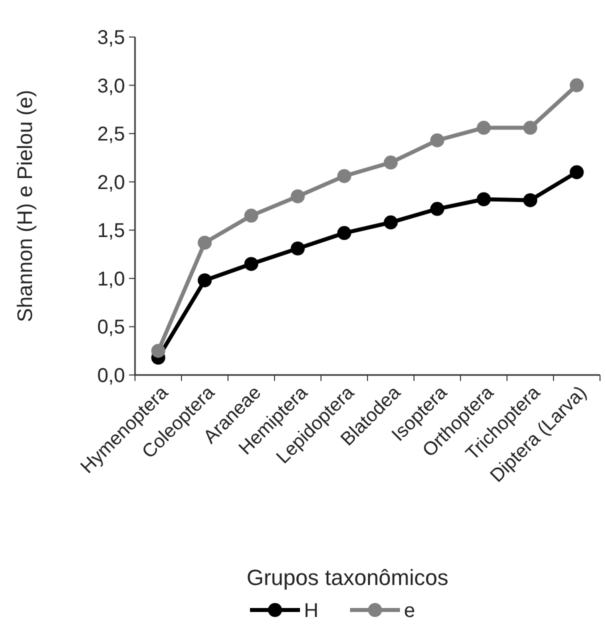 The height and width of the screenshot is (625, 606). Describe the element at coordinates (111, 183) in the screenshot. I see `y-tick-label: 2,0` at that location.